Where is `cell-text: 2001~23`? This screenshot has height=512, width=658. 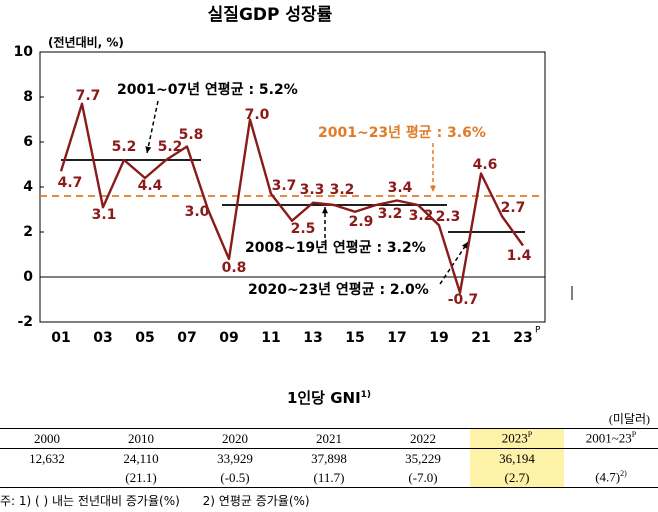
cell-text: 2001~23 is located at coordinates (608, 438).